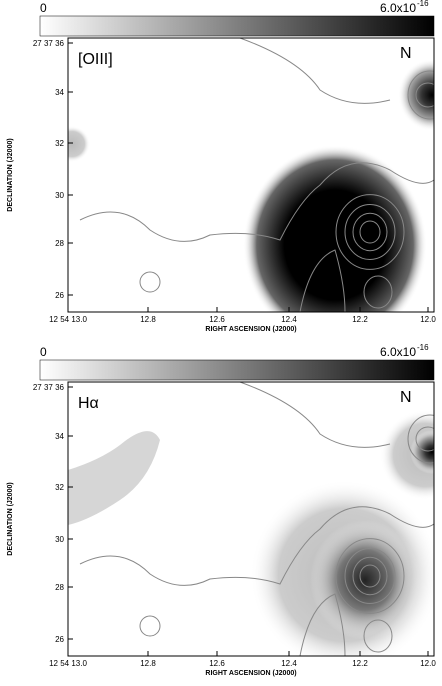 This screenshot has height=686, width=442. What do you see at coordinates (95, 59) in the screenshot?
I see `line-label: [OIII]` at bounding box center [95, 59].